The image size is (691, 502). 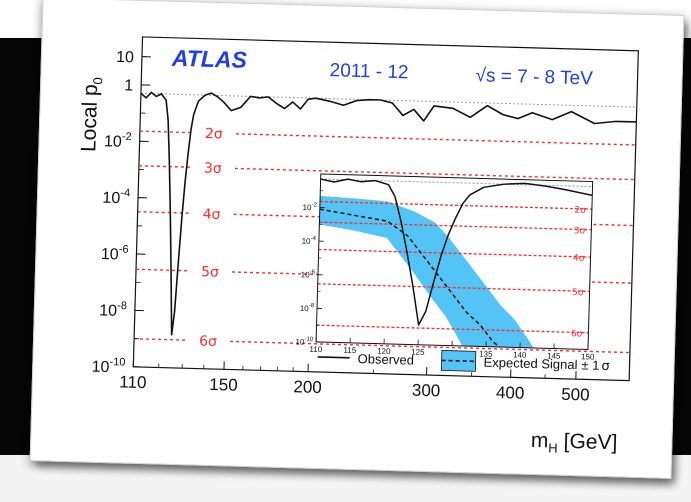 What do you see at coordinates (577, 334) in the screenshot?
I see `inset-sigma-label: 6σ` at bounding box center [577, 334].